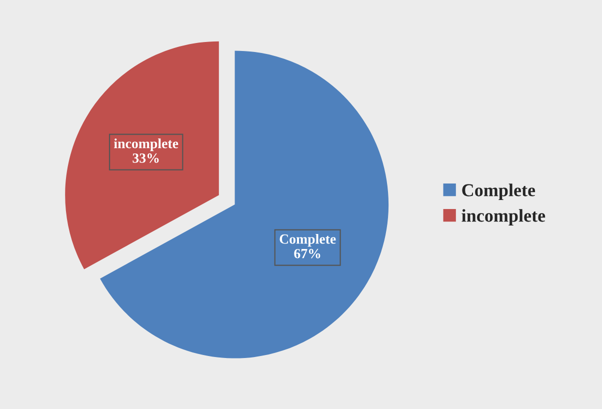 The width and height of the screenshot is (602, 409). I want to click on slice-label: incomplete, so click(146, 145).